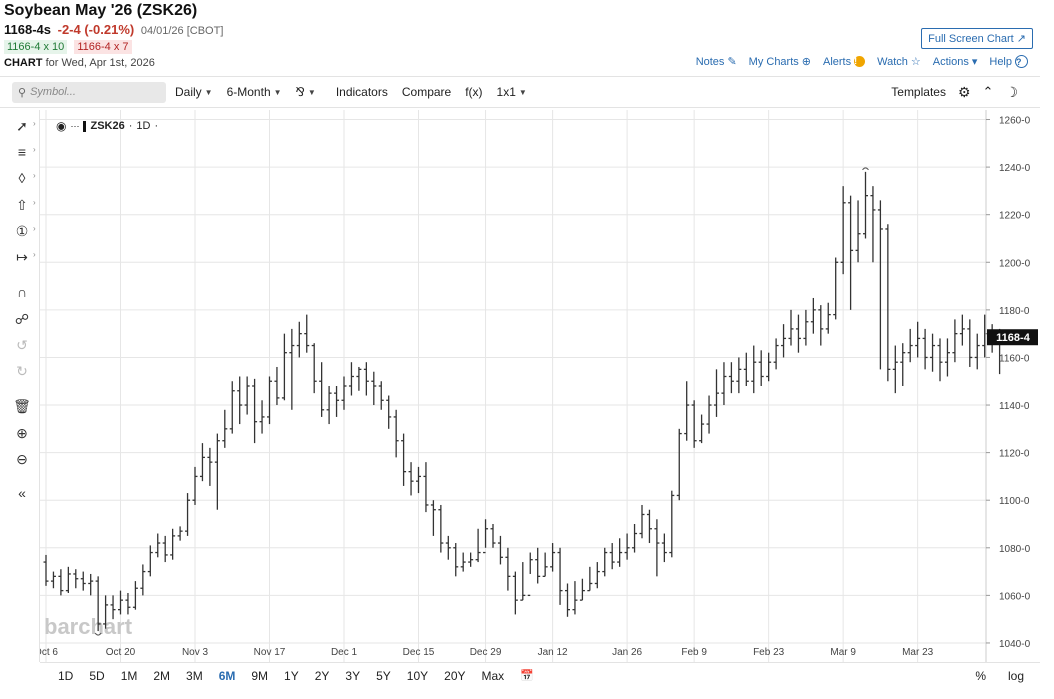 The width and height of the screenshot is (1054, 699). I want to click on my-charts-link: My Charts ⊕, so click(780, 62).